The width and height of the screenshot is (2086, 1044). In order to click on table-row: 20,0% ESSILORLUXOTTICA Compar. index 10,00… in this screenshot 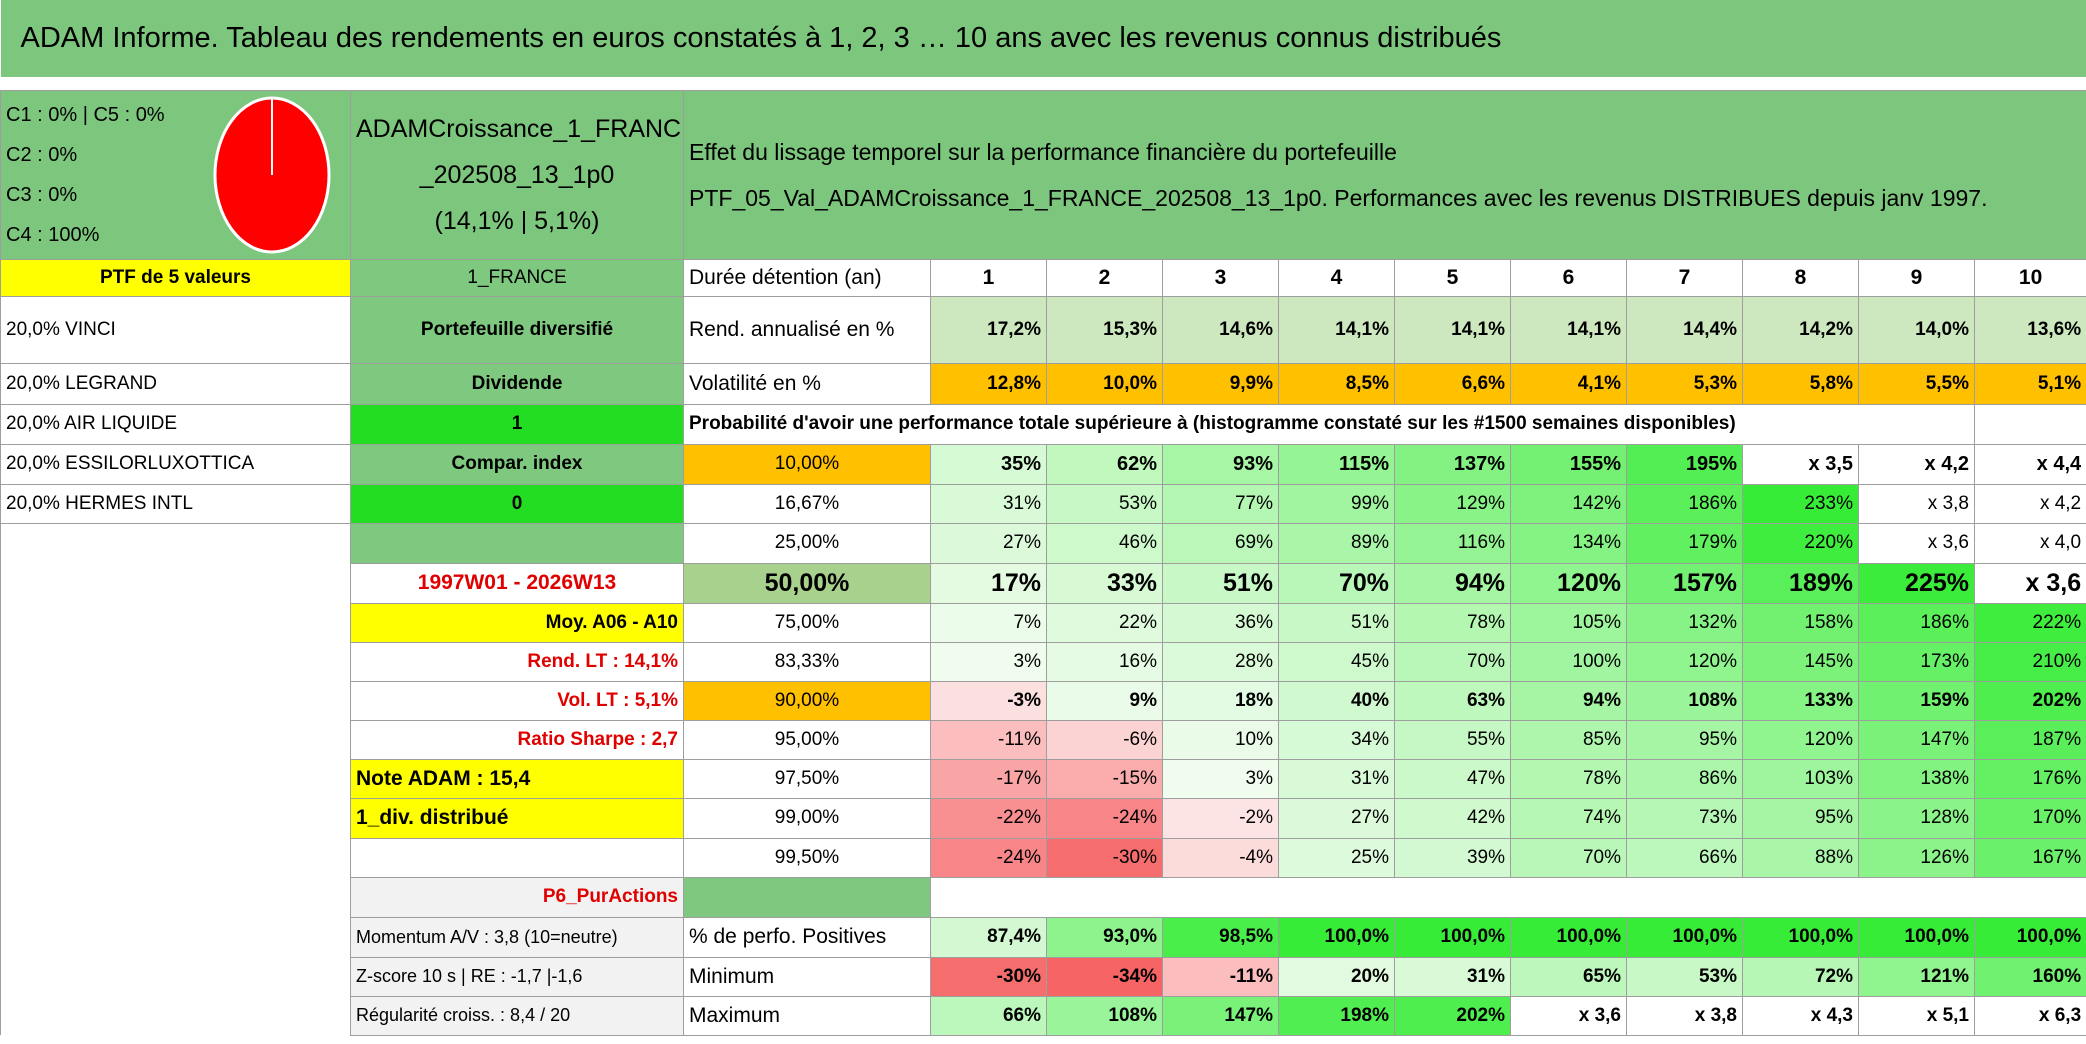, I will do `click(1043, 464)`.